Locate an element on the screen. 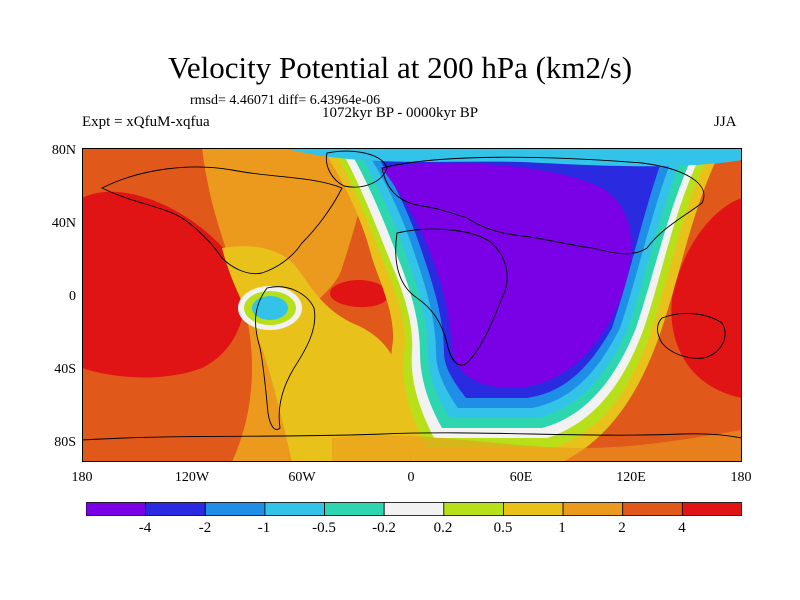 The height and width of the screenshot is (600, 800). experiment-label: Expt = xQfuM-xqfua is located at coordinates (146, 122).